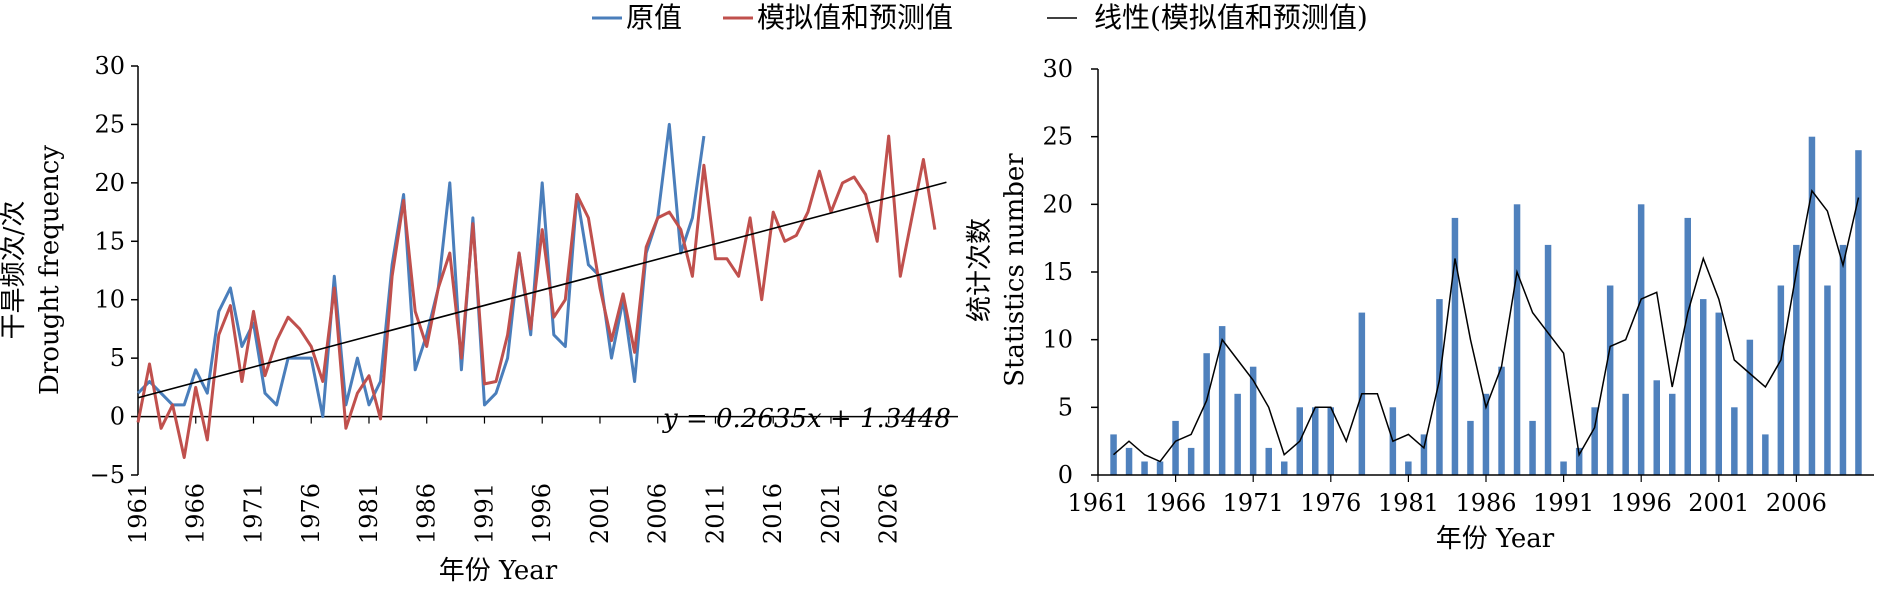 This screenshot has width=1885, height=591. I want to click on right-x-tick-label: 1981, so click(1408, 503).